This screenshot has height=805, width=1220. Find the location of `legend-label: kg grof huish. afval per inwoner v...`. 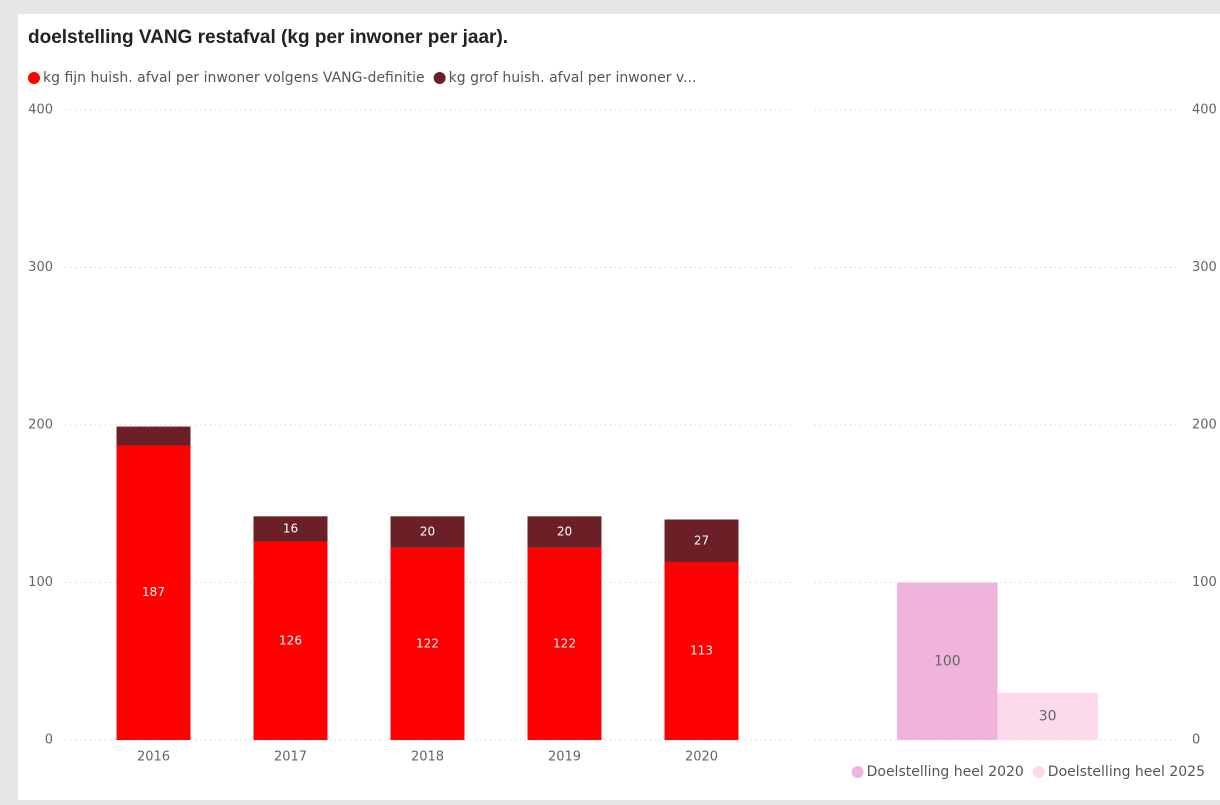

legend-label: kg grof huish. afval per inwoner v... is located at coordinates (573, 78).